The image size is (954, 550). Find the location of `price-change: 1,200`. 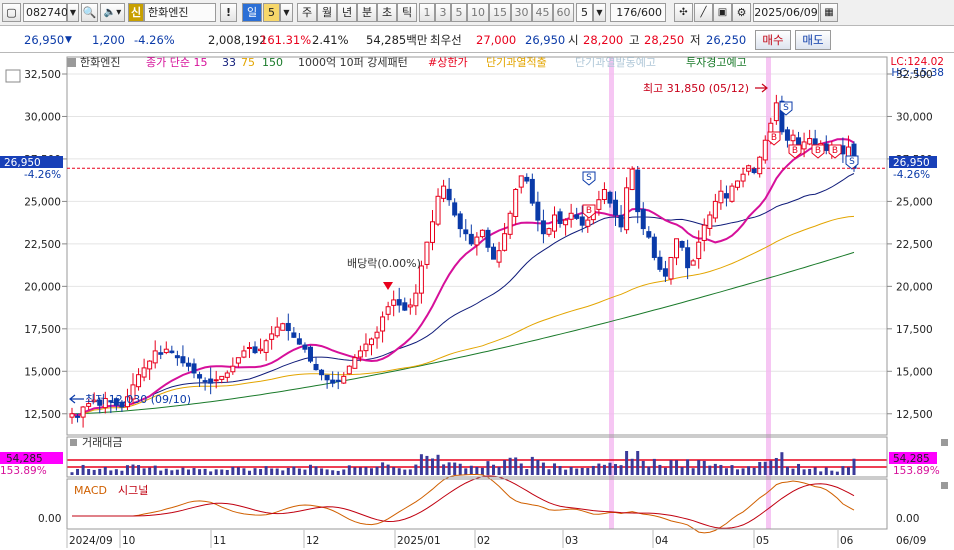

price-change: 1,200 is located at coordinates (108, 40).